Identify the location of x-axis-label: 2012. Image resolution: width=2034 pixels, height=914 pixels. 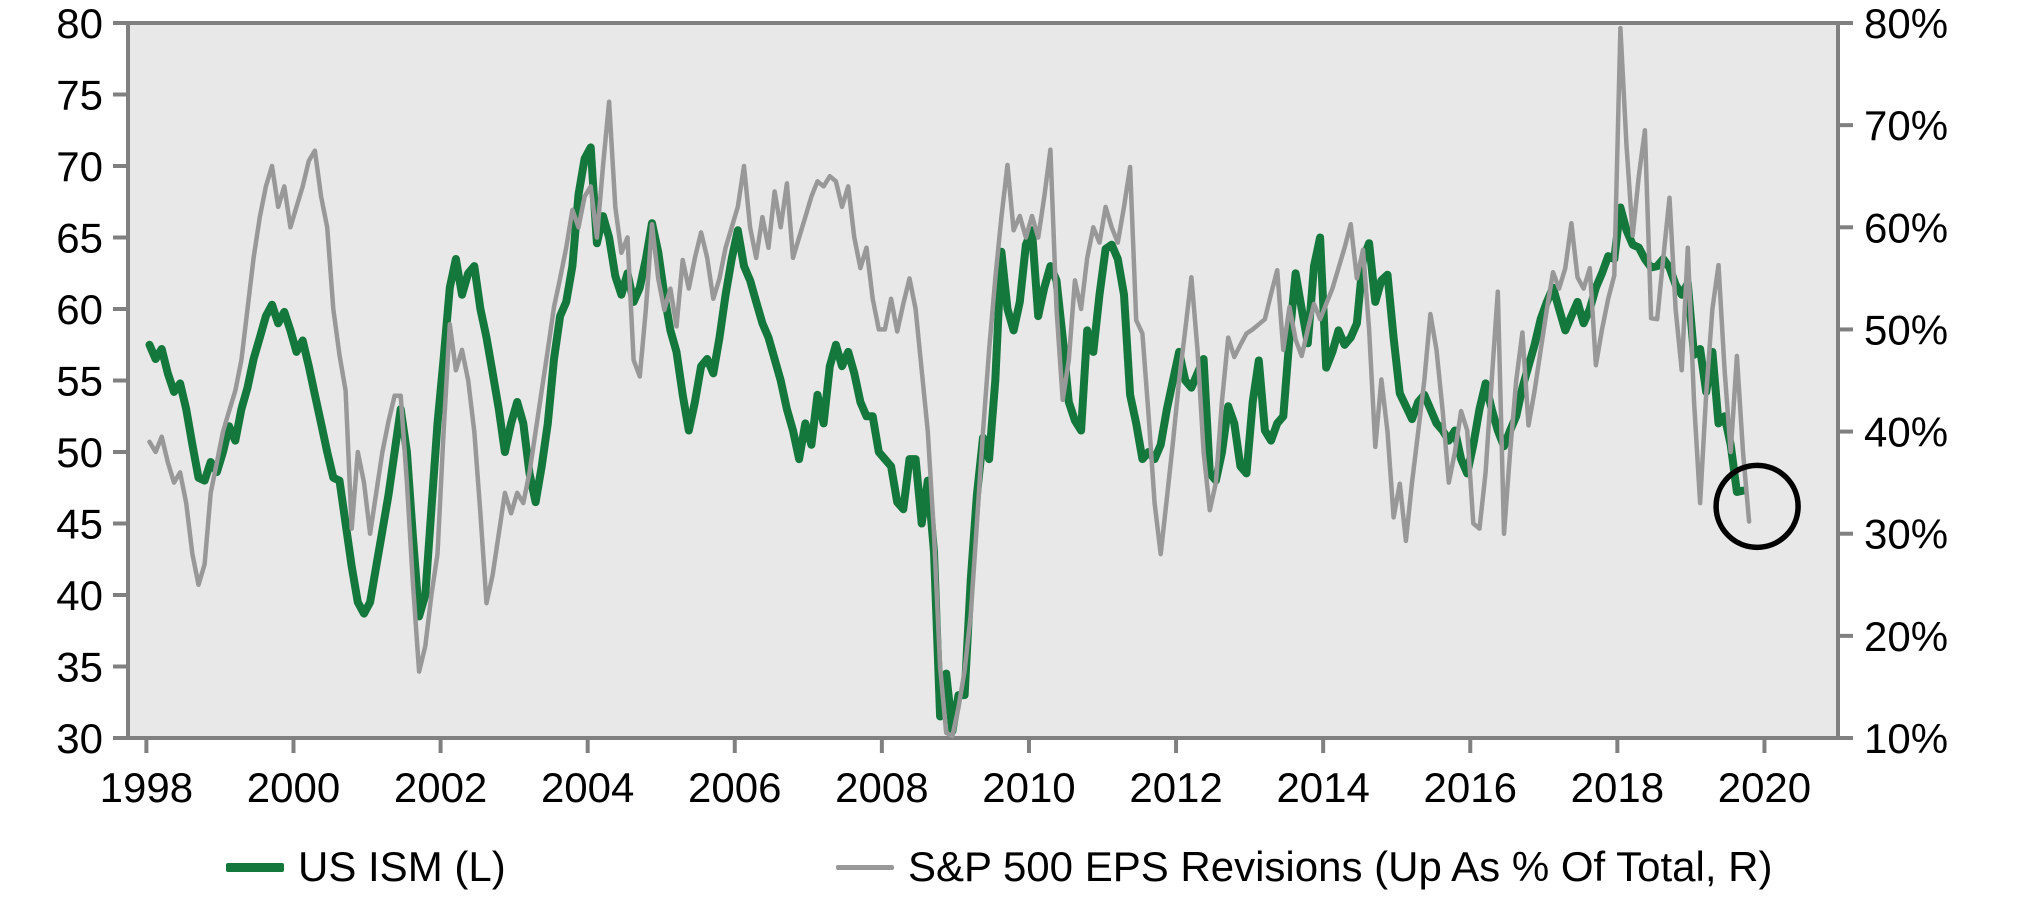
(1175, 787).